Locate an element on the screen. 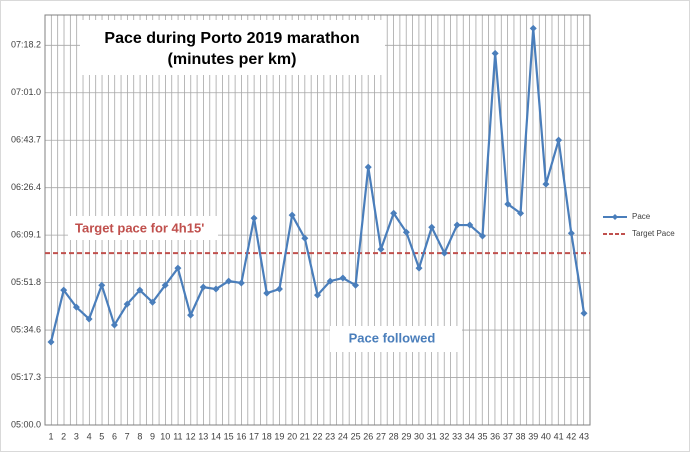  x-tick-label: 29 is located at coordinates (406, 436).